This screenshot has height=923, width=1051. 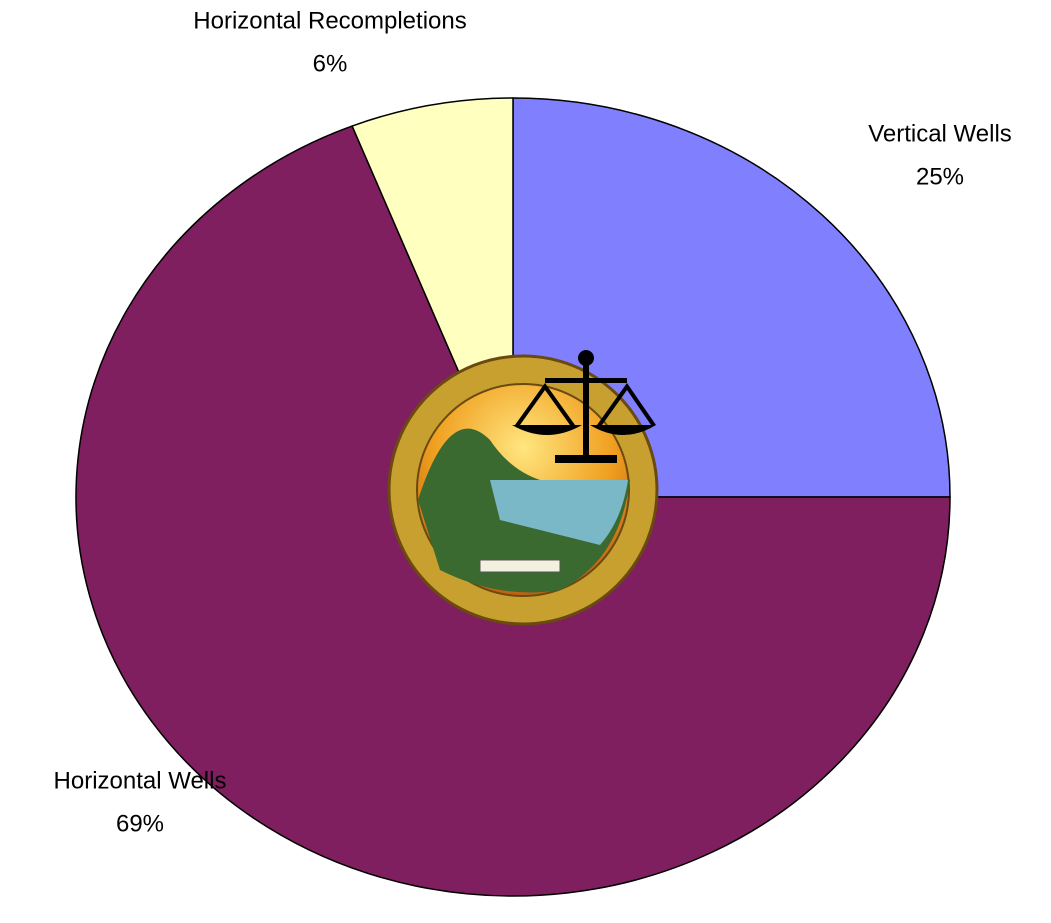 What do you see at coordinates (940, 133) in the screenshot?
I see `slice-label: Vertical Wells` at bounding box center [940, 133].